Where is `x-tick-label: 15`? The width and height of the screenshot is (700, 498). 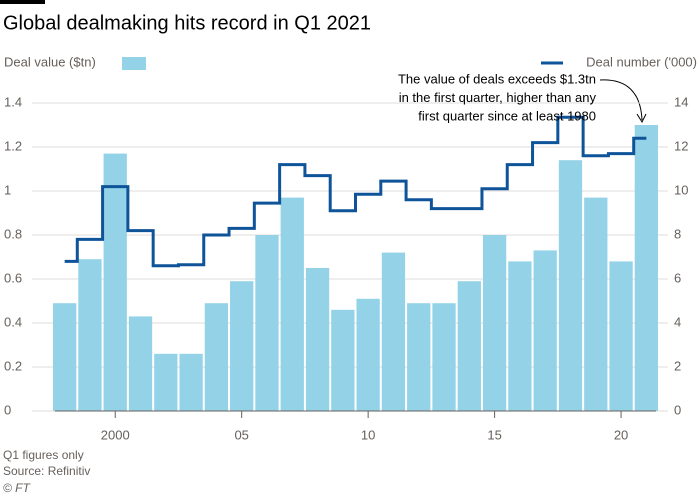
x-tick-label: 15 is located at coordinates (494, 434).